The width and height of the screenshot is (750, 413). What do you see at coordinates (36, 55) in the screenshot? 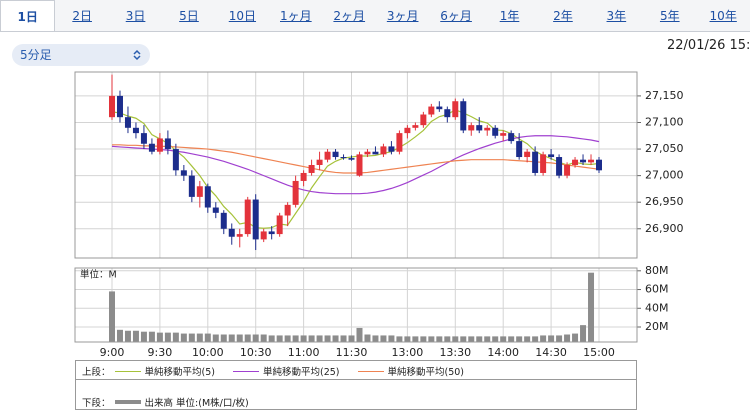
I see `interval-label: 5分足` at bounding box center [36, 55].